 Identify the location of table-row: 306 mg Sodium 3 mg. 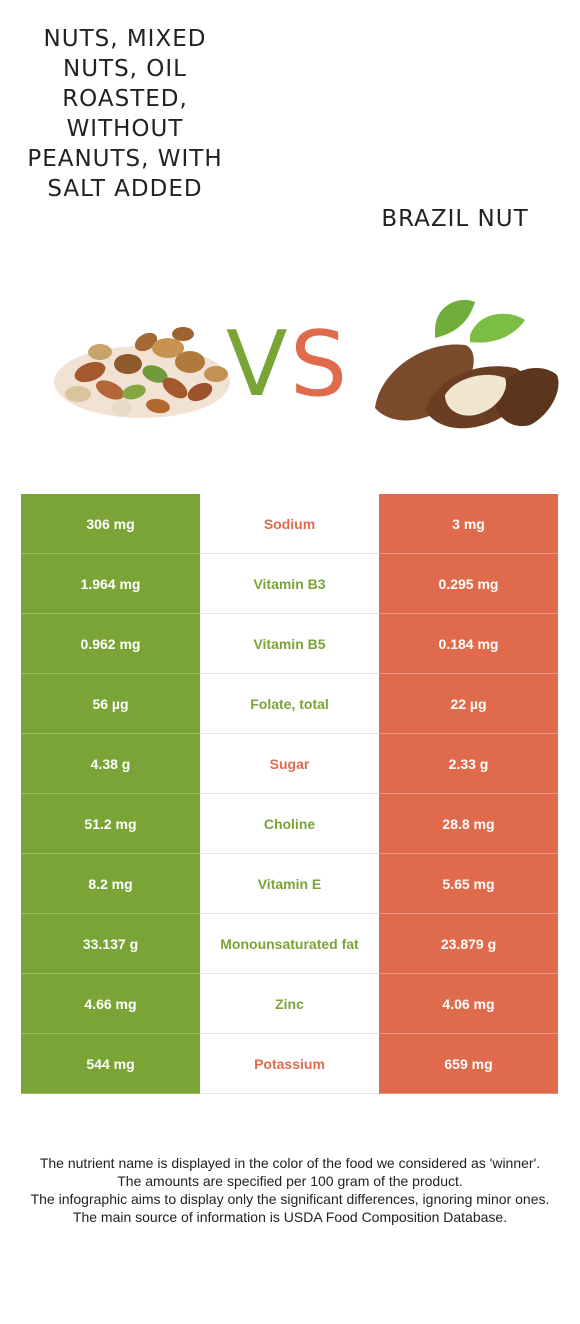
(289, 524).